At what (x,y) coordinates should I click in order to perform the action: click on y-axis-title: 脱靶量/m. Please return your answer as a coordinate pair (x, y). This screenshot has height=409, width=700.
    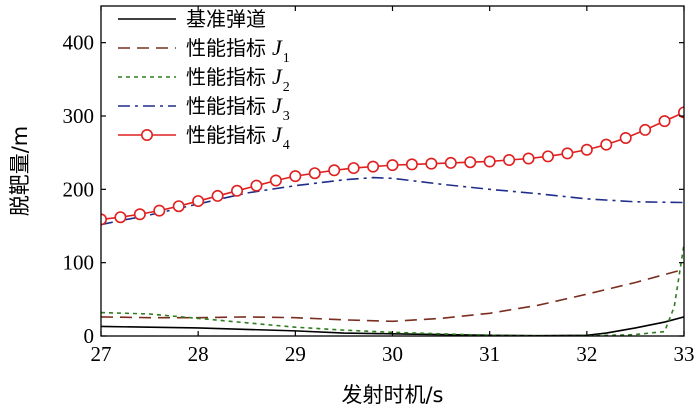
    Looking at the image, I should click on (20, 171).